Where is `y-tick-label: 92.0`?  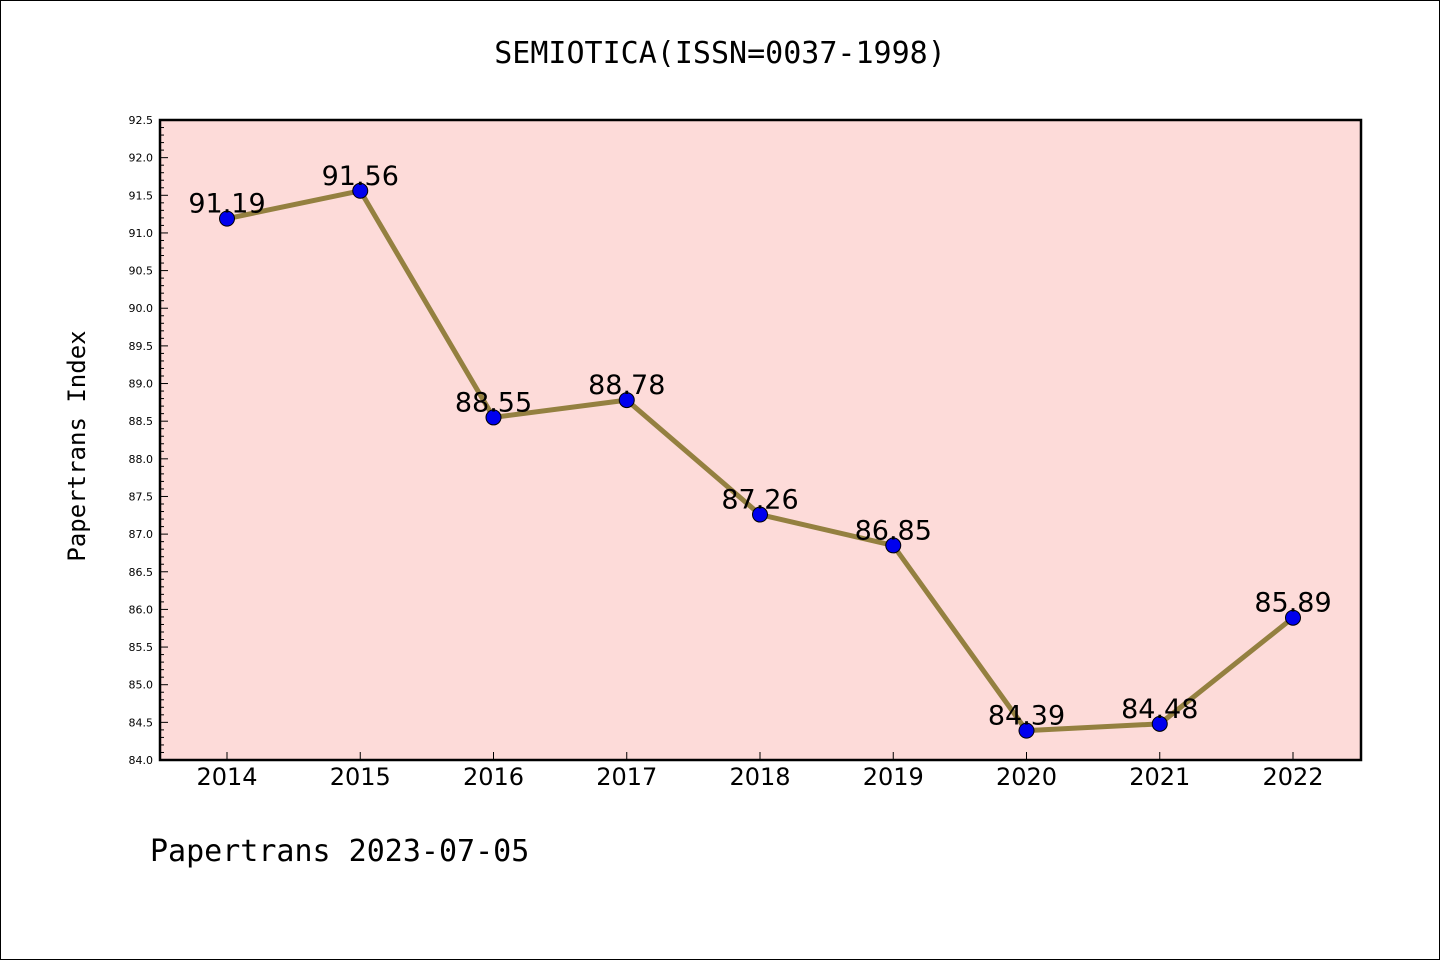
y-tick-label: 92.0 is located at coordinates (141, 158).